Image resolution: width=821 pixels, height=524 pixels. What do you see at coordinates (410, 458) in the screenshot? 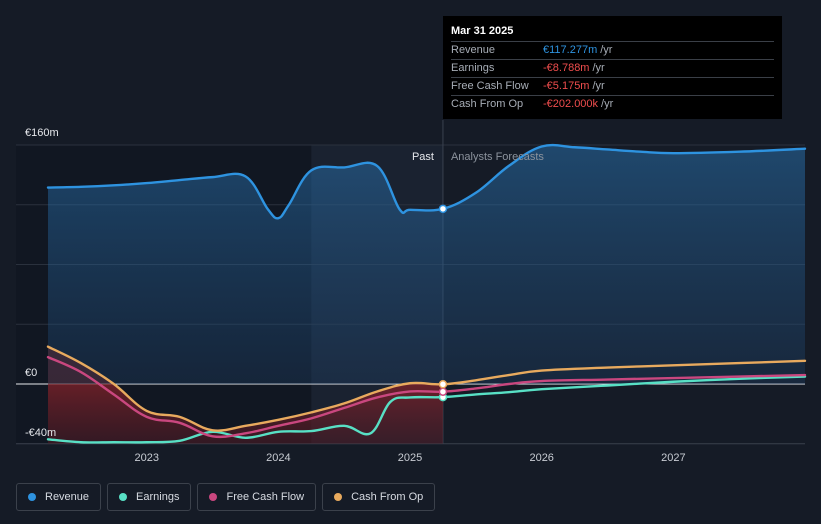
I see `x-tick-label: 2025` at bounding box center [410, 458].